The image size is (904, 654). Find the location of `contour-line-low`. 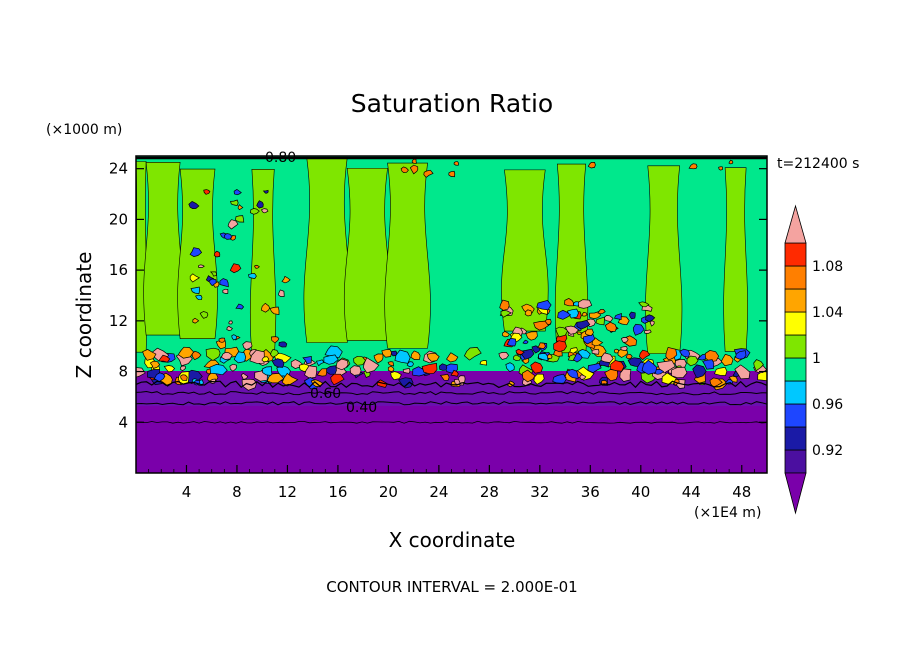

contour-line-low is located at coordinates (451, 403).